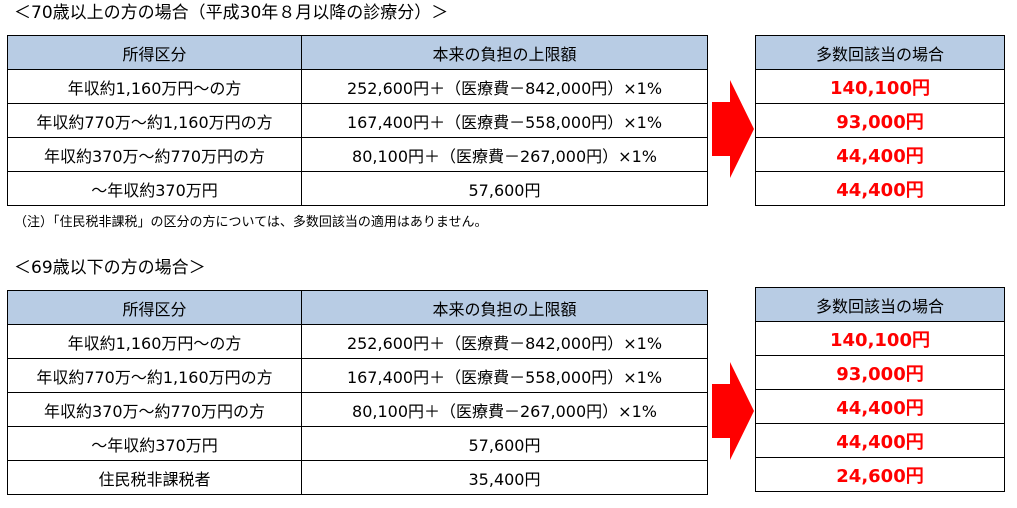 This screenshot has height=508, width=1017. Describe the element at coordinates (231, 13) in the screenshot. I see `section1-heading: ＜70歳以上の方の場合（平成30年８月以降の診療分）＞` at that location.